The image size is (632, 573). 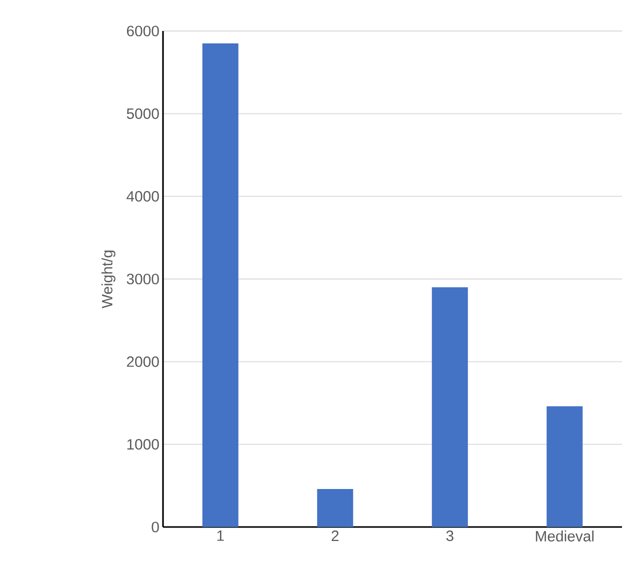 What do you see at coordinates (335, 535) in the screenshot?
I see `x-tick-label: 2` at bounding box center [335, 535].